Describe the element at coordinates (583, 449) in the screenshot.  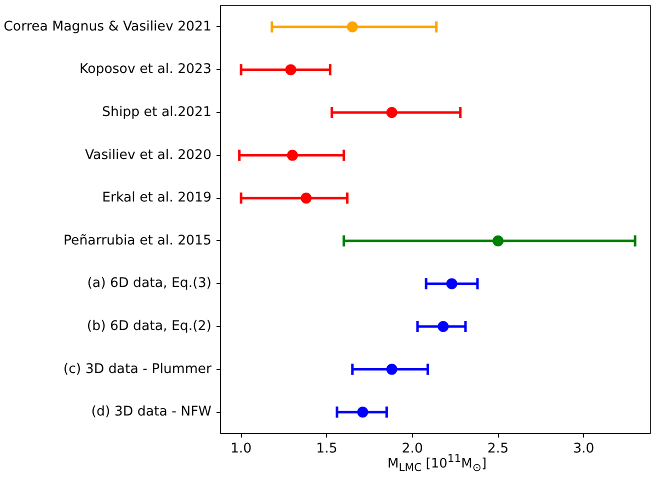
I see `x-tick-label: 3.0` at that location.